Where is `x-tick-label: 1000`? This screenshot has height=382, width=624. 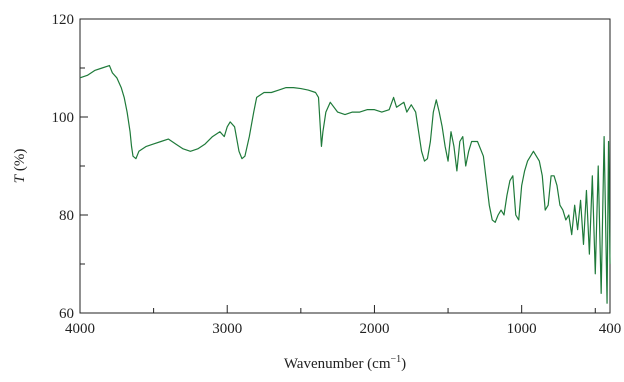 x-tick-label: 1000 is located at coordinates (522, 329).